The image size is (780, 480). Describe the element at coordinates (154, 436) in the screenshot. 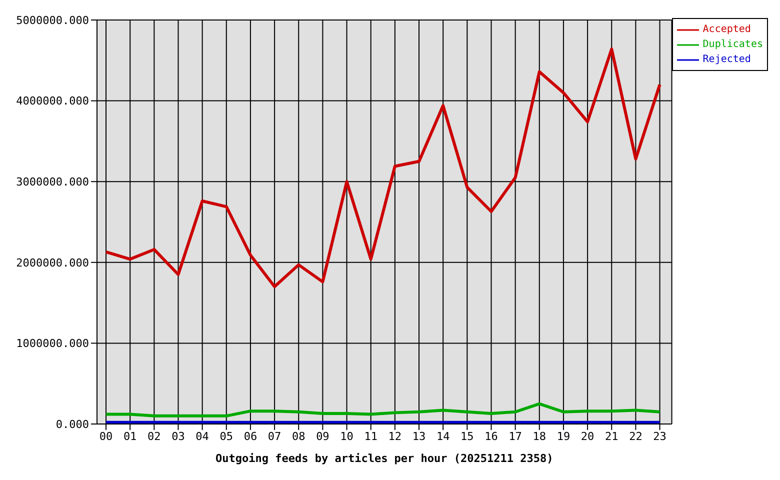

I see `x-tick-label: 02` at that location.